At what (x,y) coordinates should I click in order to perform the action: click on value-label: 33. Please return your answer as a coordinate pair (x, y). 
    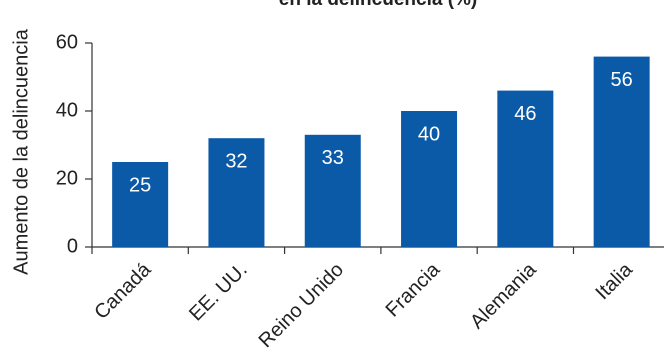
    Looking at the image, I should click on (333, 158).